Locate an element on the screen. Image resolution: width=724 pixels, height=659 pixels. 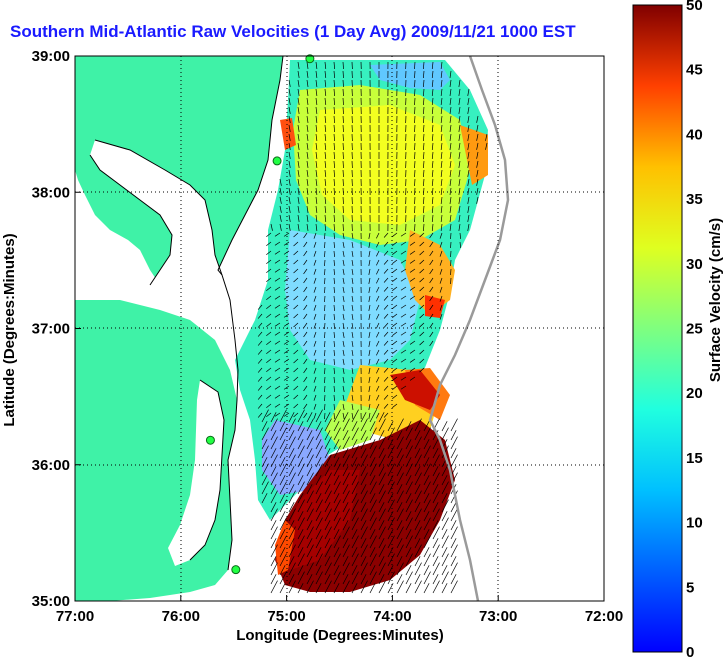
y-tick-label: 39:00 is located at coordinates (51, 56).